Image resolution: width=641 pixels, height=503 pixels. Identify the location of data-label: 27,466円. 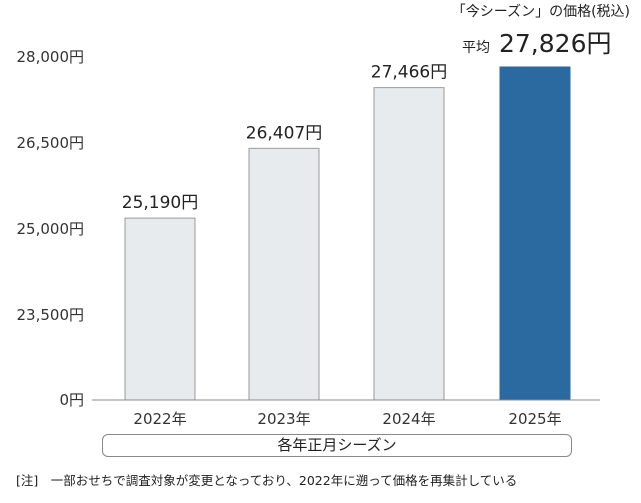
(409, 73).